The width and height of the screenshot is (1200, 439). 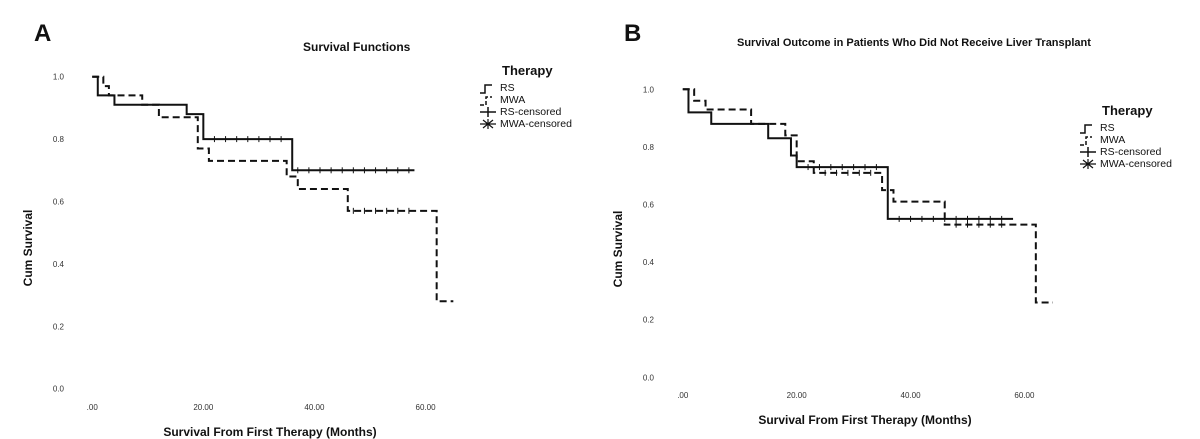 I want to click on chart-title: Survival Functions, so click(x=357, y=47).